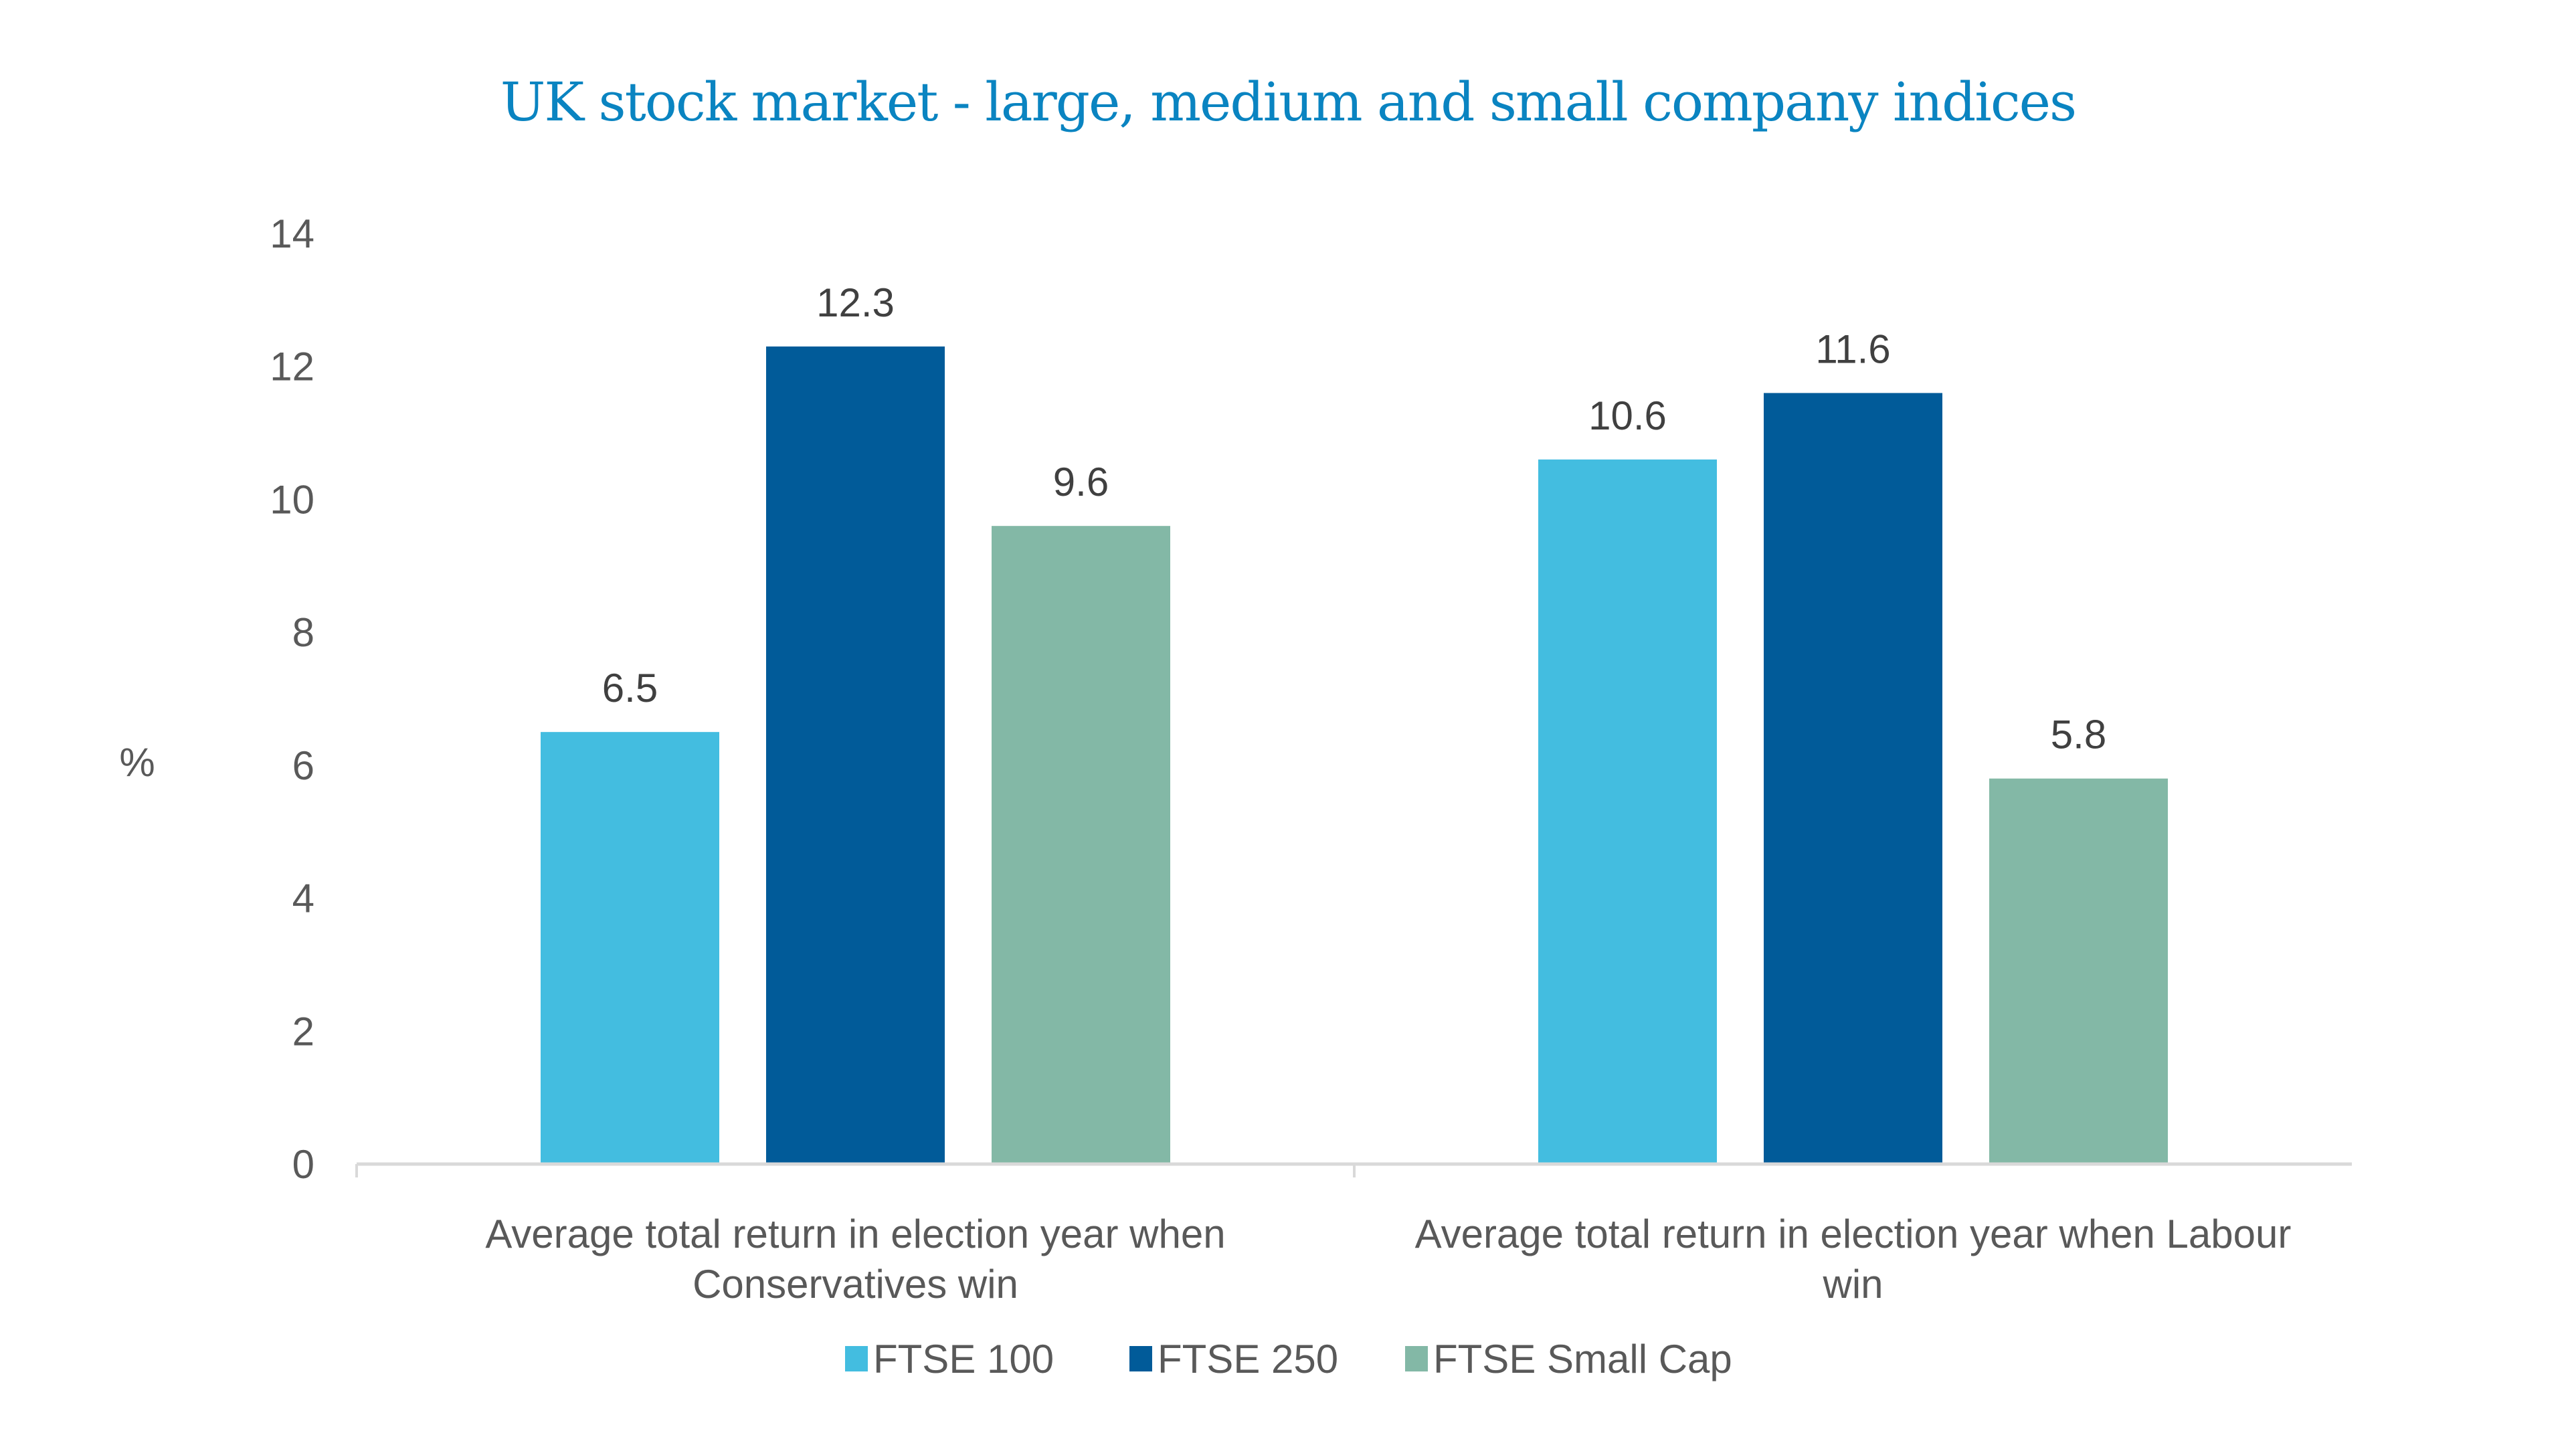 The image size is (2576, 1431). What do you see at coordinates (292, 233) in the screenshot?
I see `y-tick-label: 14` at bounding box center [292, 233].